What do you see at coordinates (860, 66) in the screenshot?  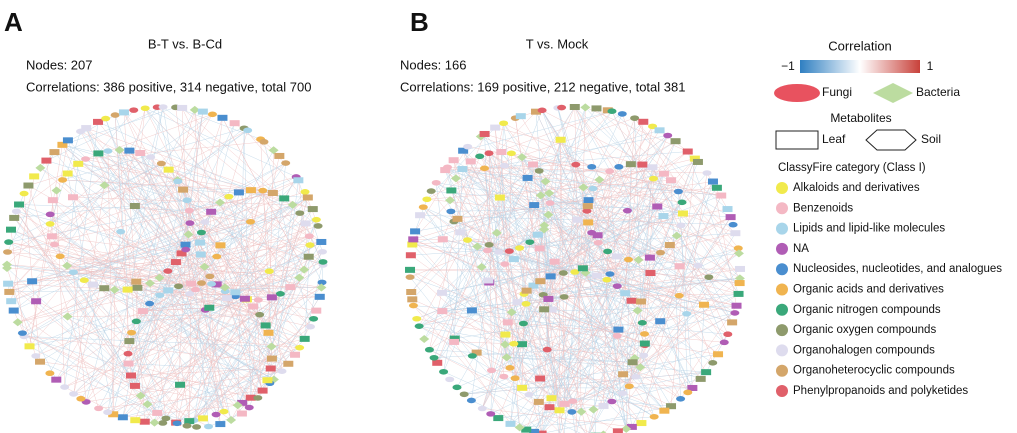 I see `color-bar` at bounding box center [860, 66].